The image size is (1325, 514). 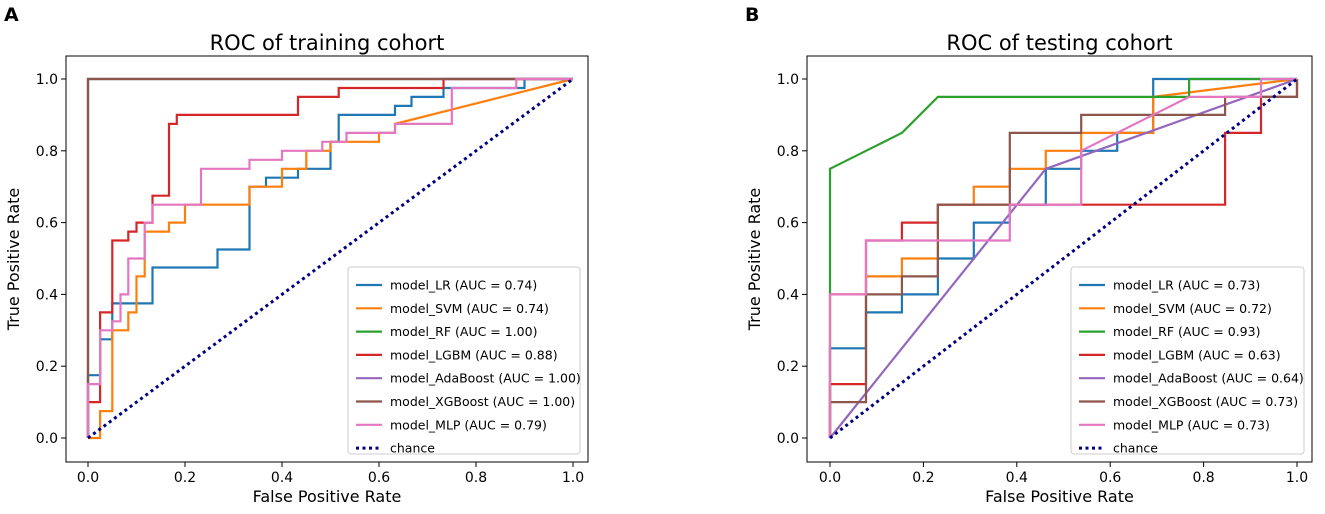 What do you see at coordinates (1205, 401) in the screenshot?
I see `legend-label-model_XGBoost: model_XGBoost (AUC = 0.73)` at bounding box center [1205, 401].